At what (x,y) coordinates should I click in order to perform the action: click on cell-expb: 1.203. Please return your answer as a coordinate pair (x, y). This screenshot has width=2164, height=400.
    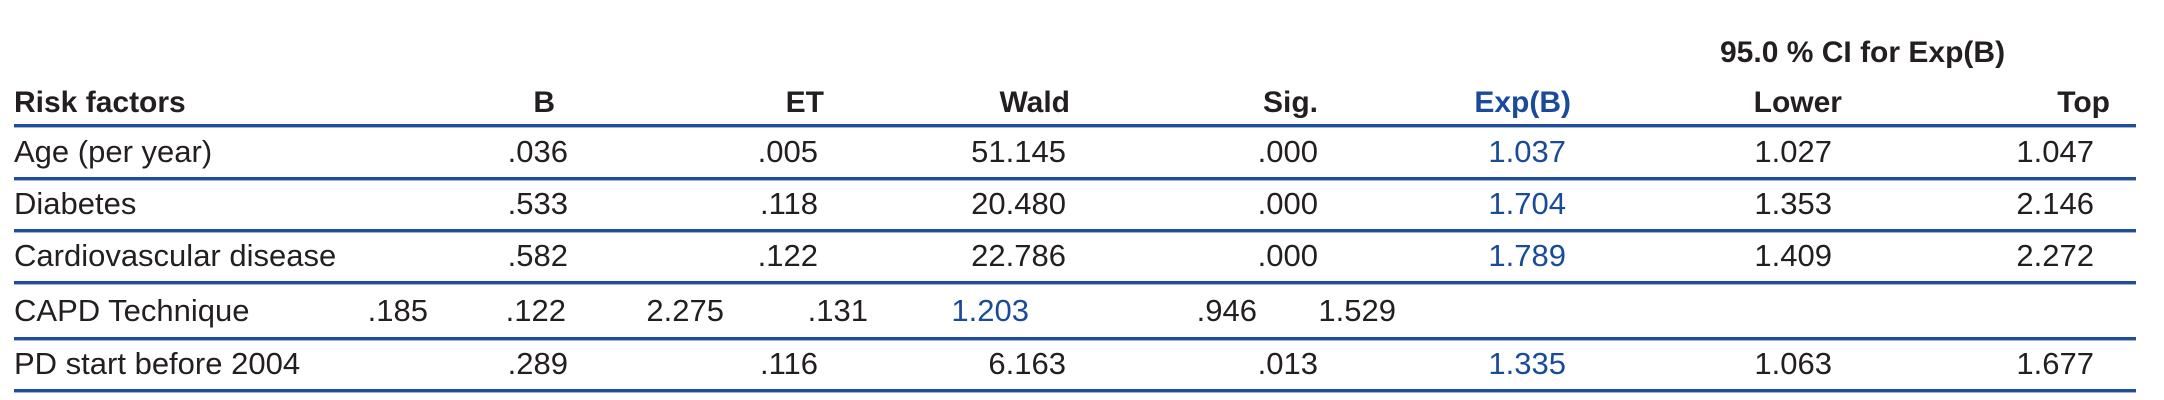
    Looking at the image, I should click on (990, 310).